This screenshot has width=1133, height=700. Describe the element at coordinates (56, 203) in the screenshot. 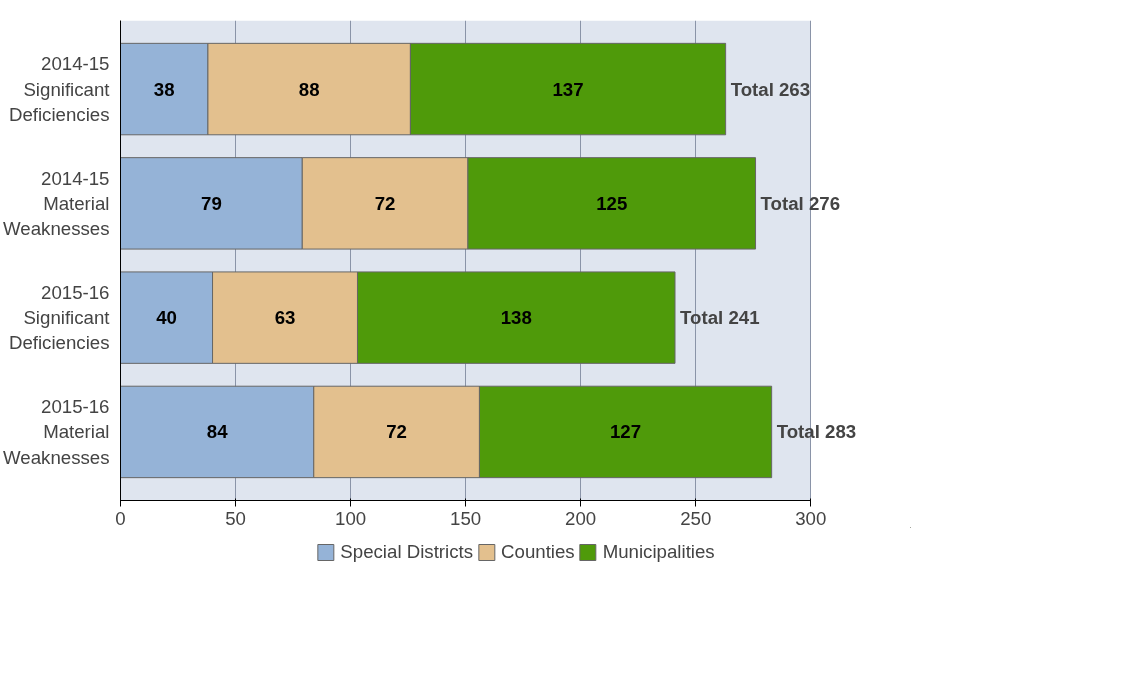

I see `y-tick-label: 2014-15 Material Weaknesses` at that location.